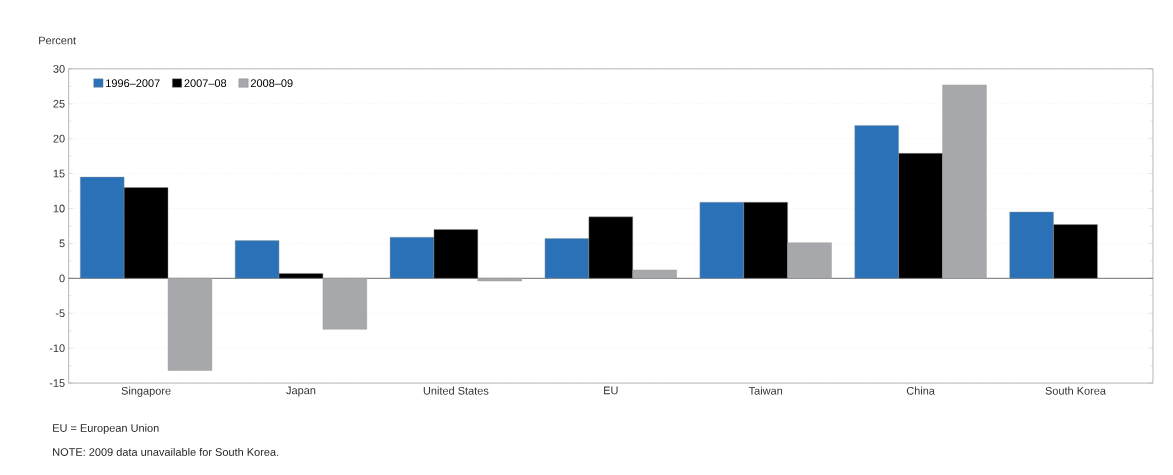 This screenshot has height=475, width=1173. What do you see at coordinates (611, 390) in the screenshot?
I see `x-tick-label: EU` at bounding box center [611, 390].